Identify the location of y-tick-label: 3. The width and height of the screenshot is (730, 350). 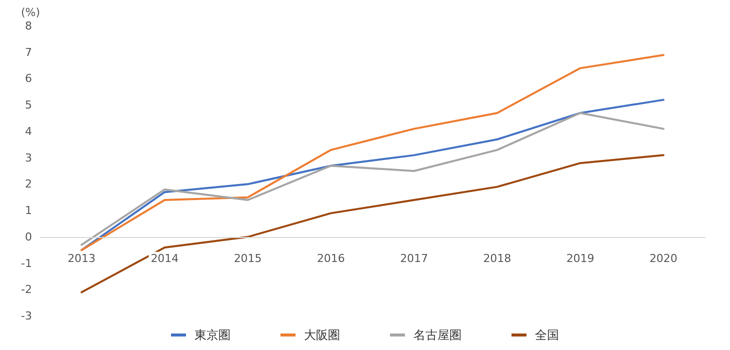
(28, 157).